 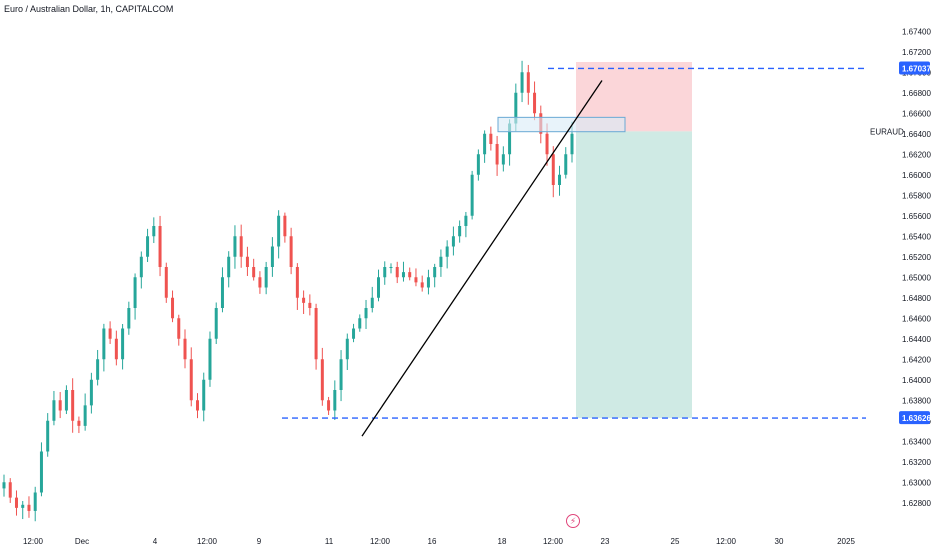 I want to click on price-badge-label: 1.63626, so click(x=916, y=418).